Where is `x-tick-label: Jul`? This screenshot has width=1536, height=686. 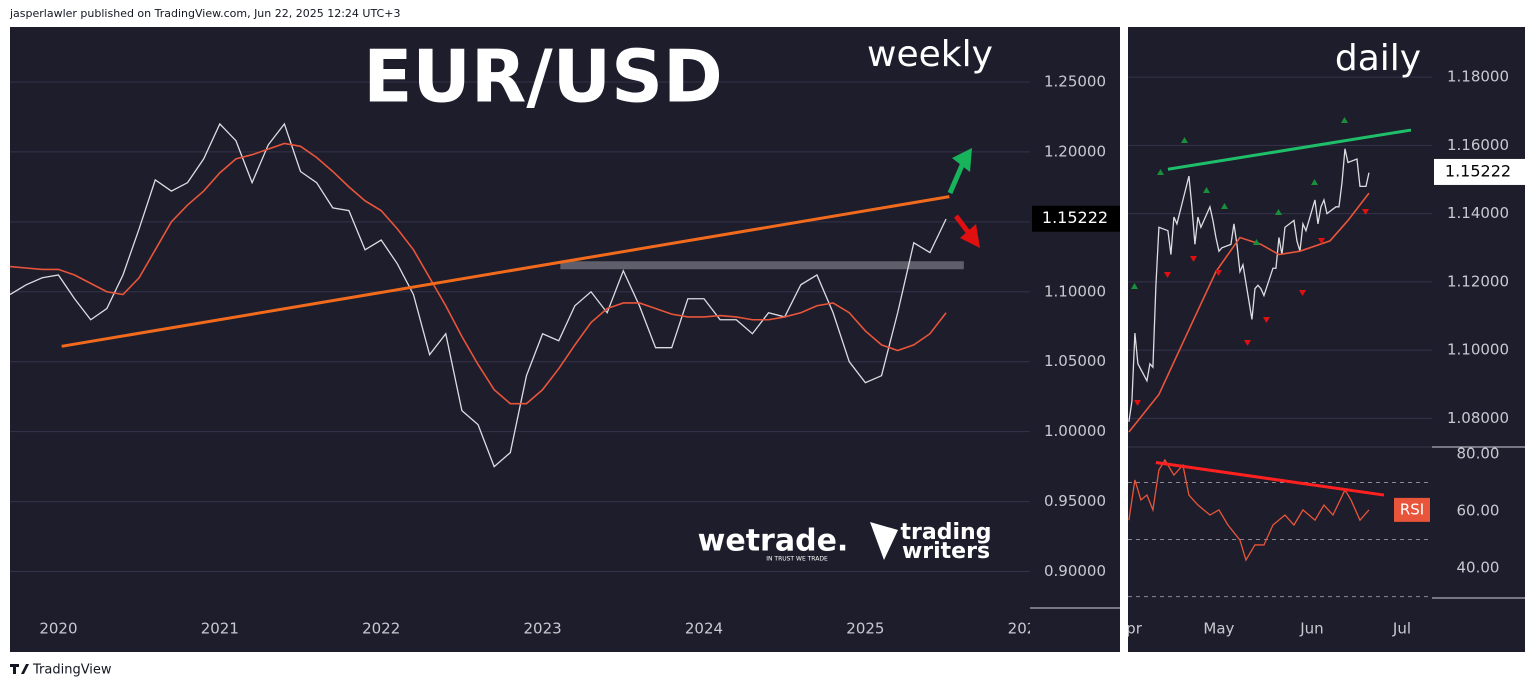 x-tick-label: Jul is located at coordinates (1401, 629).